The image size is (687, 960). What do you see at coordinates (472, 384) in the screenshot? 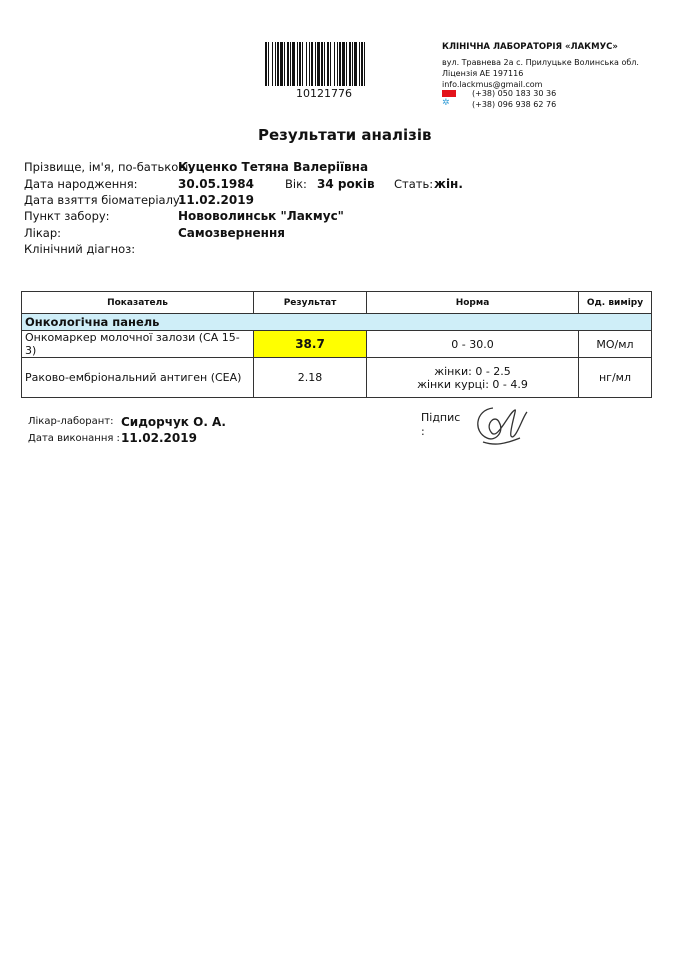
I see `norm-women-smokers: жінки курці: 0 - 4.9` at bounding box center [472, 384].